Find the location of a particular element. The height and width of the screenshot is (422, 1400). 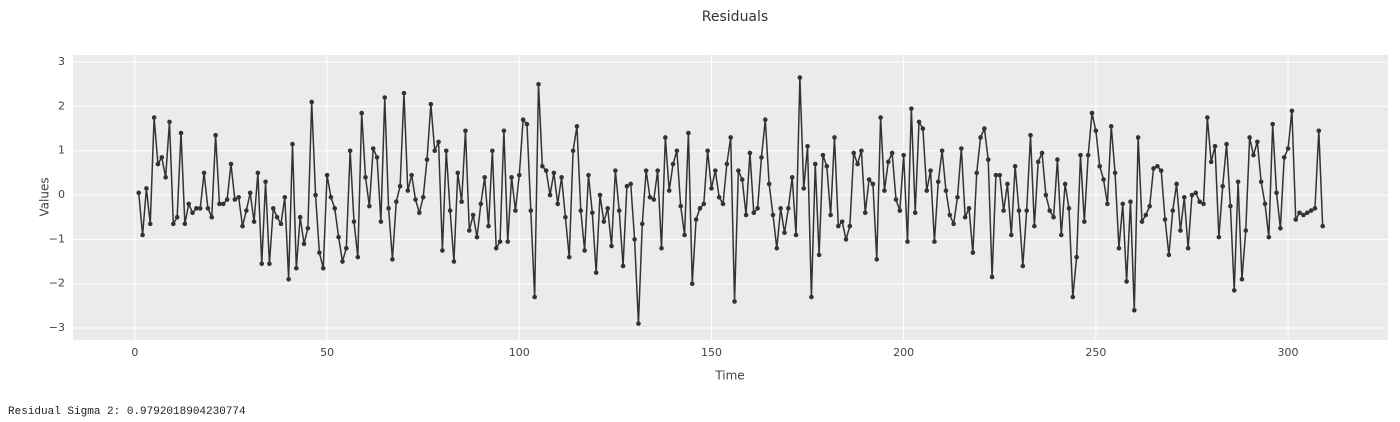

y-axis-title: Values is located at coordinates (45, 196).